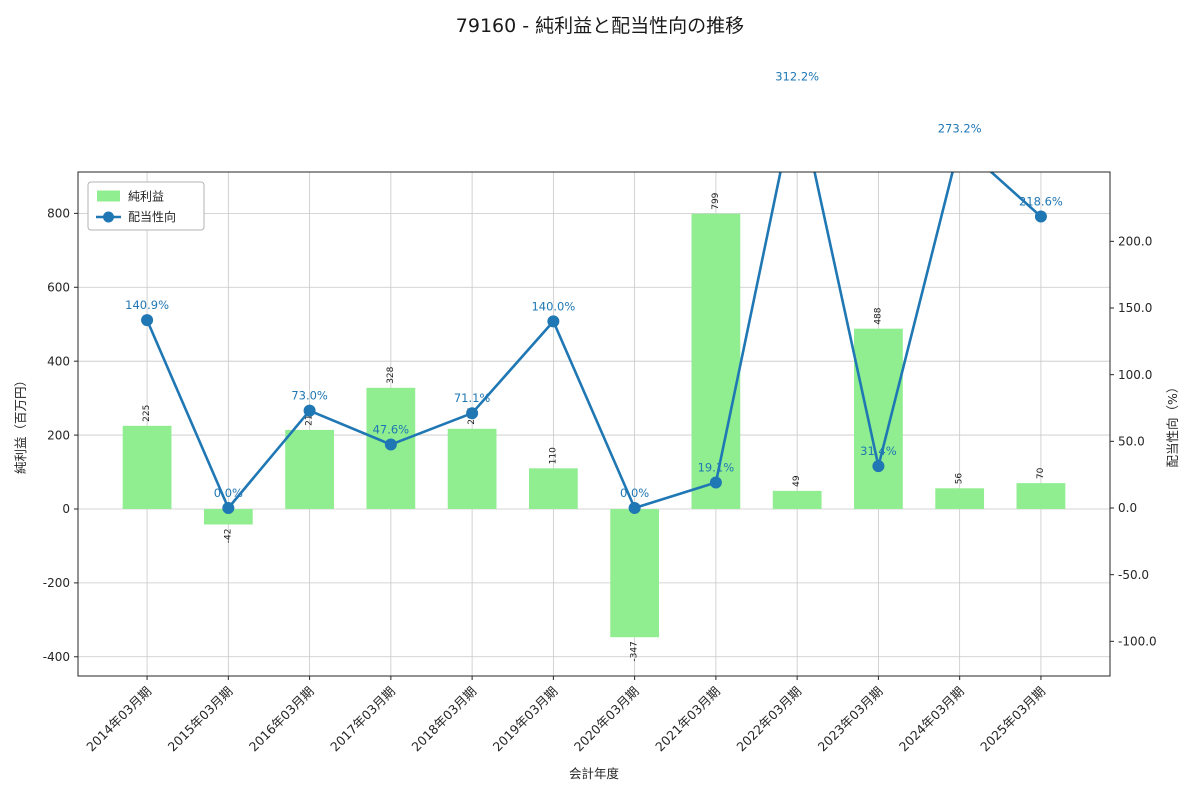 The width and height of the screenshot is (1200, 800). I want to click on bar-value-label: 799, so click(716, 200).